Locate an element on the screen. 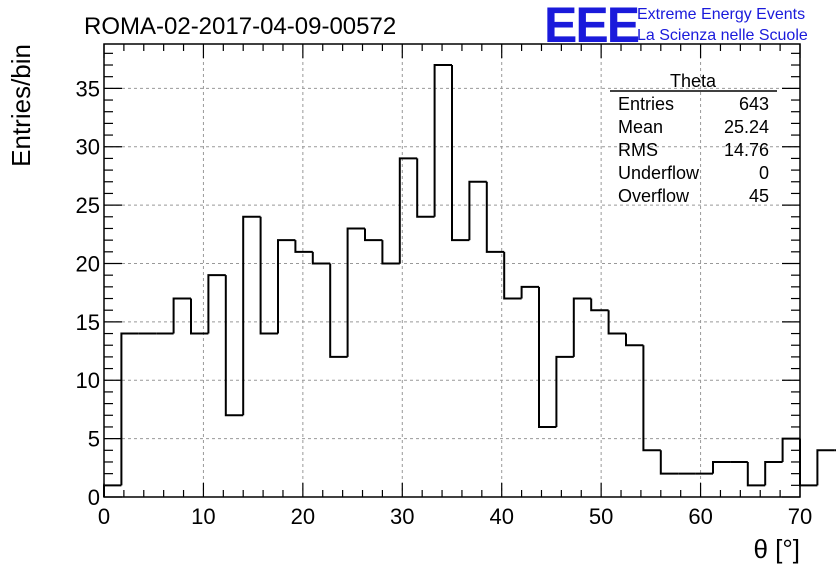 The width and height of the screenshot is (836, 572). stats-row-value: 25.24 is located at coordinates (746, 127).